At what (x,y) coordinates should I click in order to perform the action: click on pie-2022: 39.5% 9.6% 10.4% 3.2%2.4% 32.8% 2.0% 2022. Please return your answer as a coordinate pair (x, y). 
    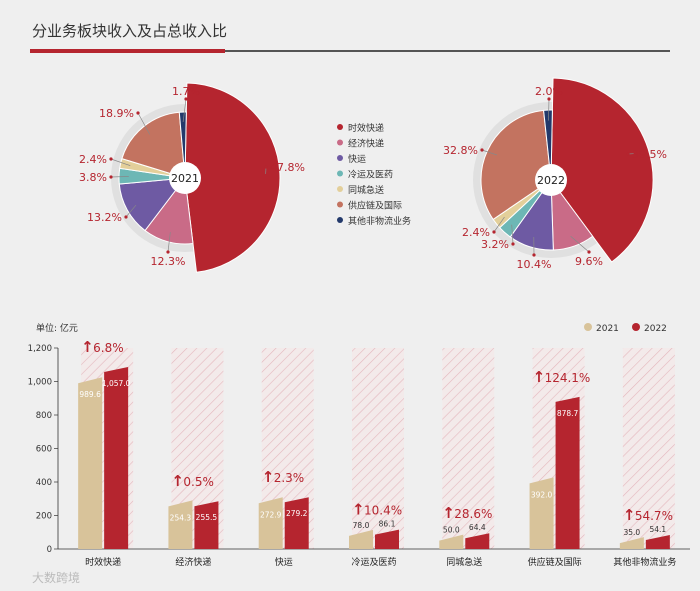
    Looking at the image, I should click on (555, 174).